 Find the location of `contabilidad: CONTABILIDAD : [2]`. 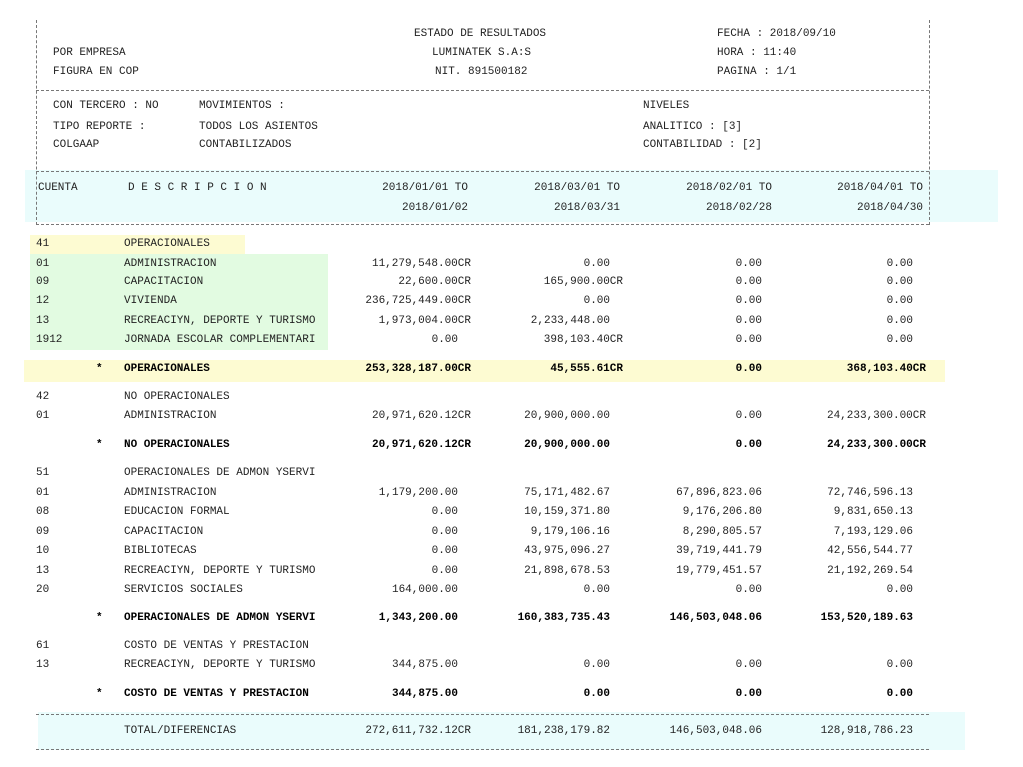

contabilidad: CONTABILIDAD : [2] is located at coordinates (702, 145).